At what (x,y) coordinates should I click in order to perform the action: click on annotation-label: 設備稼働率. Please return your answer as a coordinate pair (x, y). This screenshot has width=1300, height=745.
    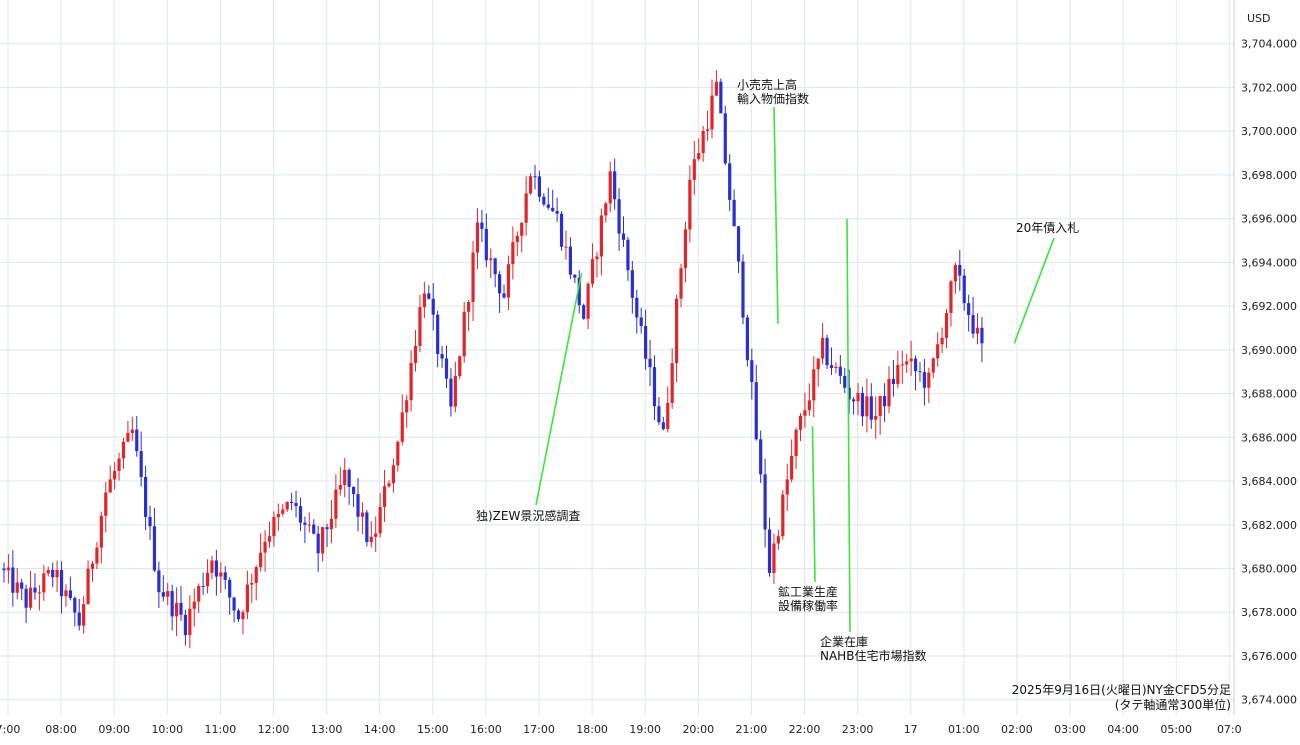
    Looking at the image, I should click on (808, 605).